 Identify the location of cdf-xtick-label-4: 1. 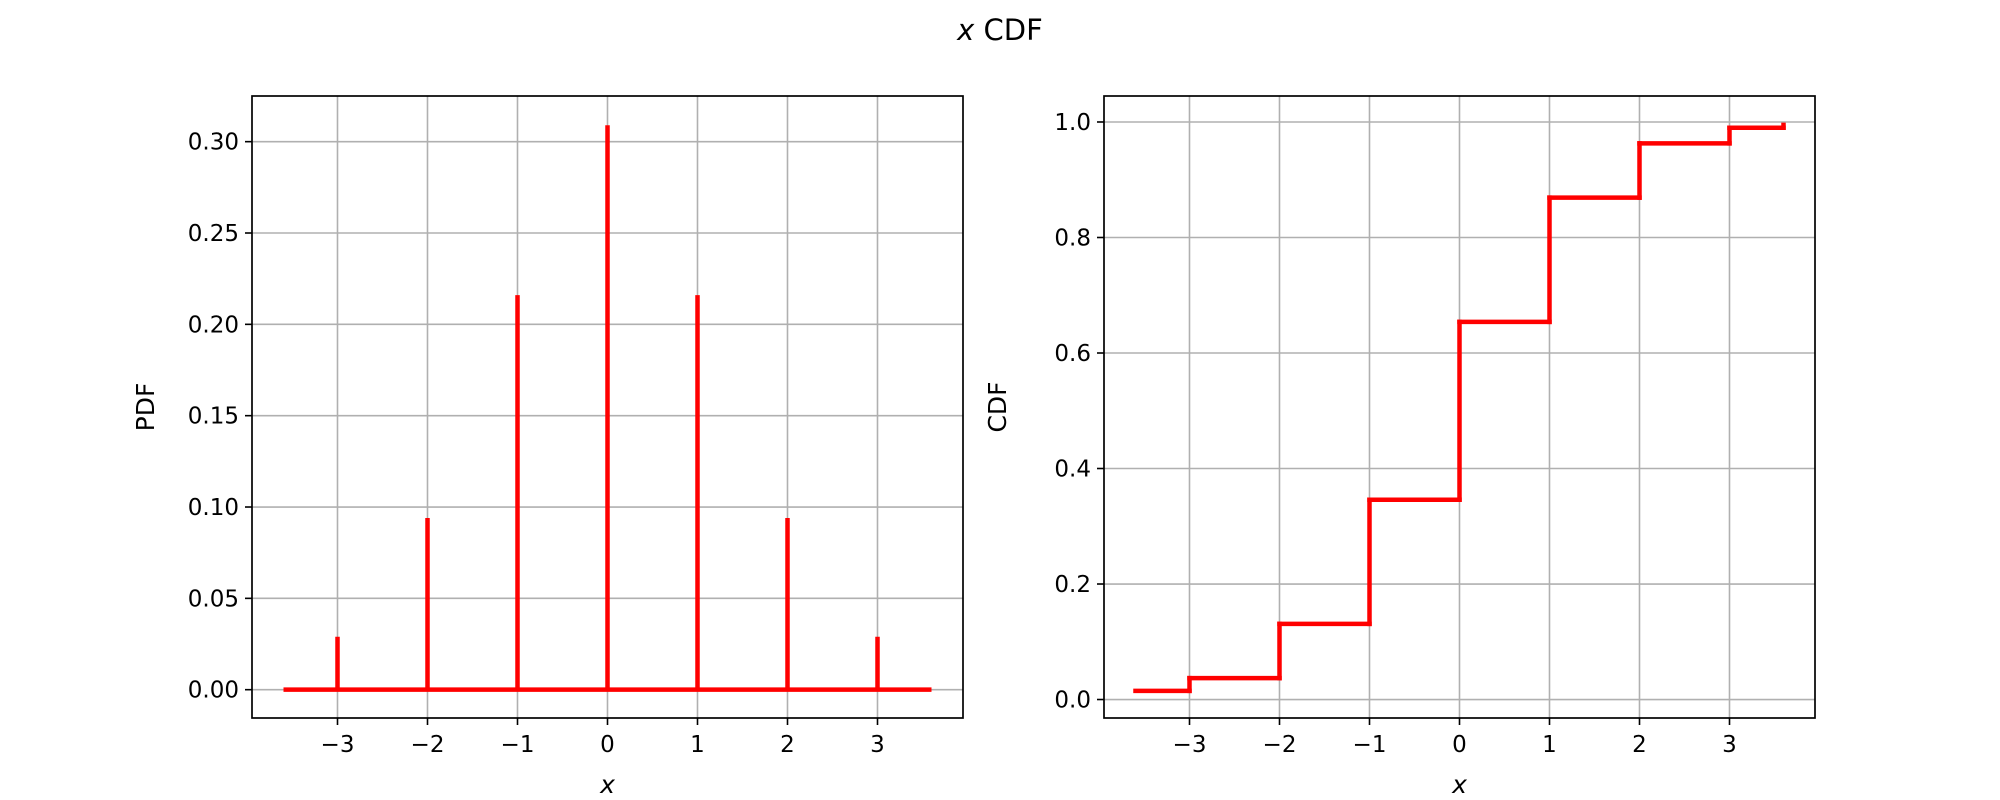
(1549, 745).